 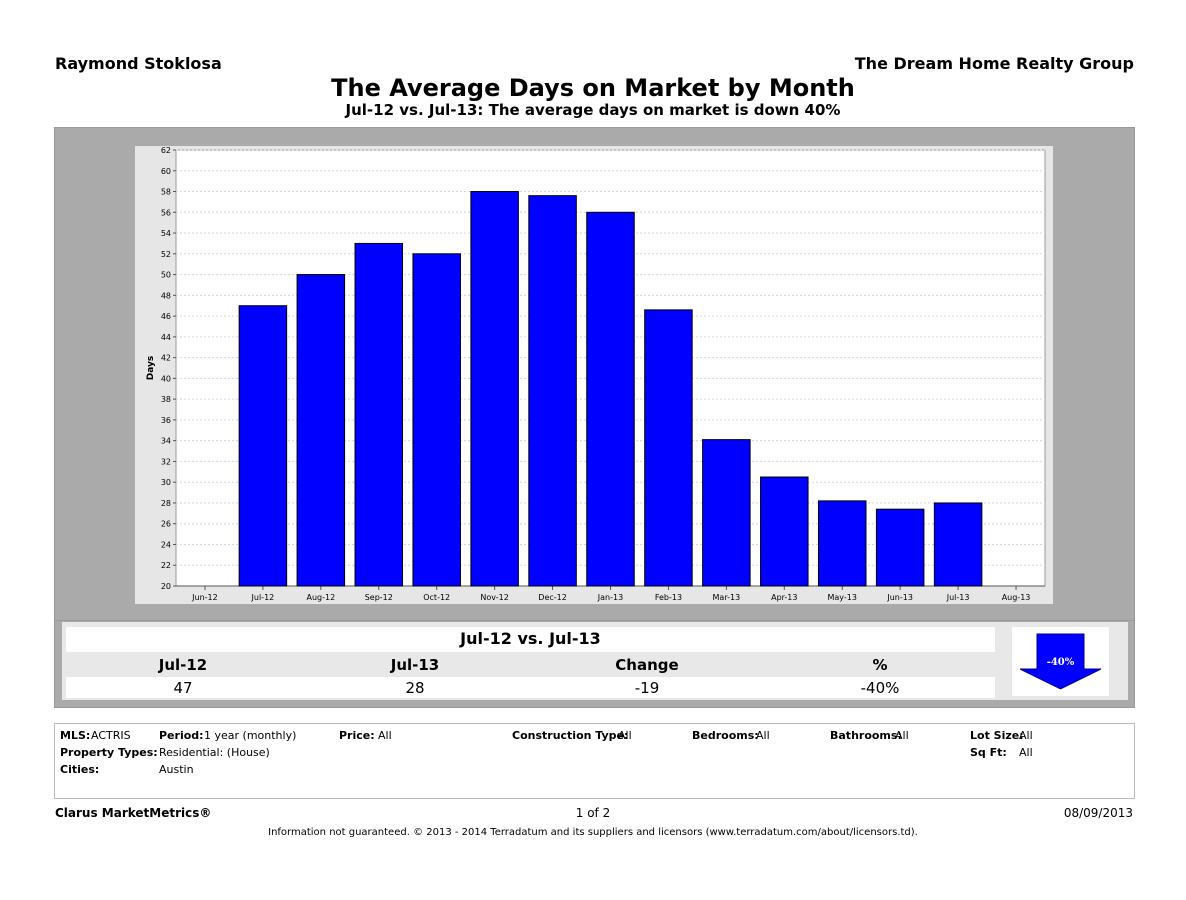 I want to click on y-tick-label: 52, so click(x=166, y=254).